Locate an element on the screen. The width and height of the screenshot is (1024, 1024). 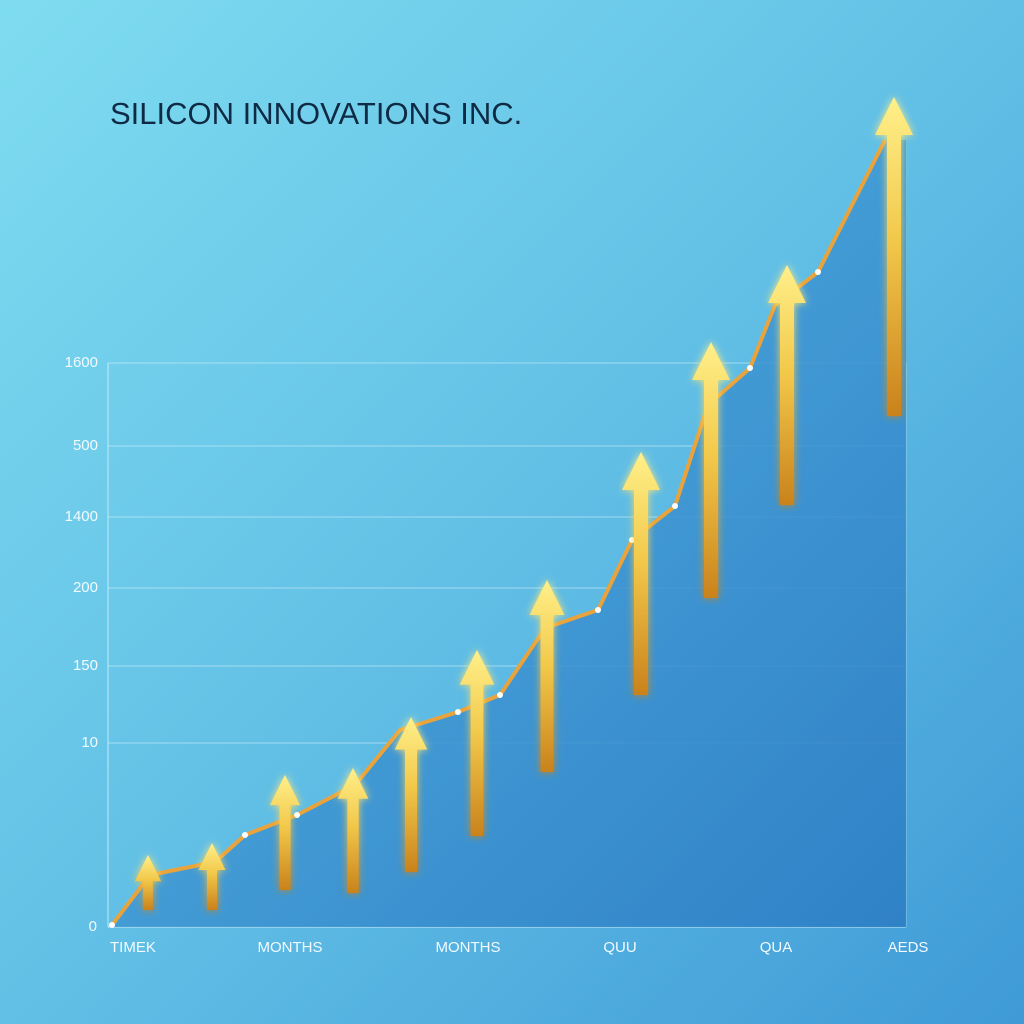
x-tick-label: AEDS is located at coordinates (908, 947).